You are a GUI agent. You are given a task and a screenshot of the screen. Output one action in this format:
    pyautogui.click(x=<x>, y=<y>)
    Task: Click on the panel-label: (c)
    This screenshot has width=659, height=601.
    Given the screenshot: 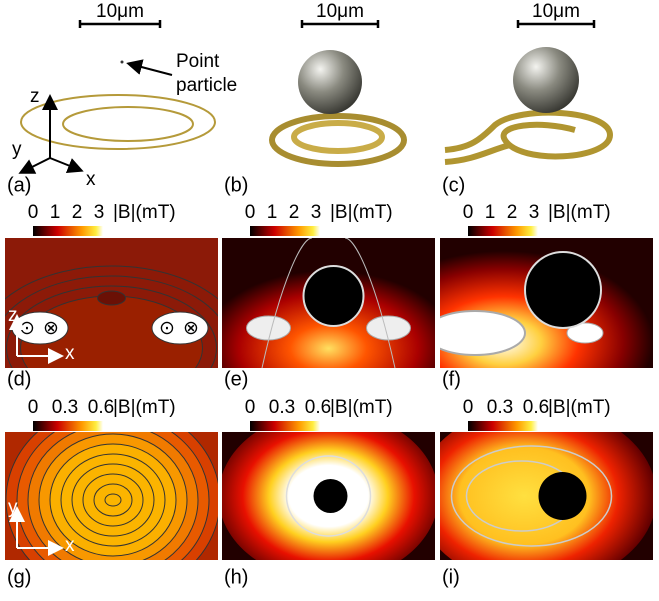 What is the action you would take?
    pyautogui.click(x=453, y=185)
    